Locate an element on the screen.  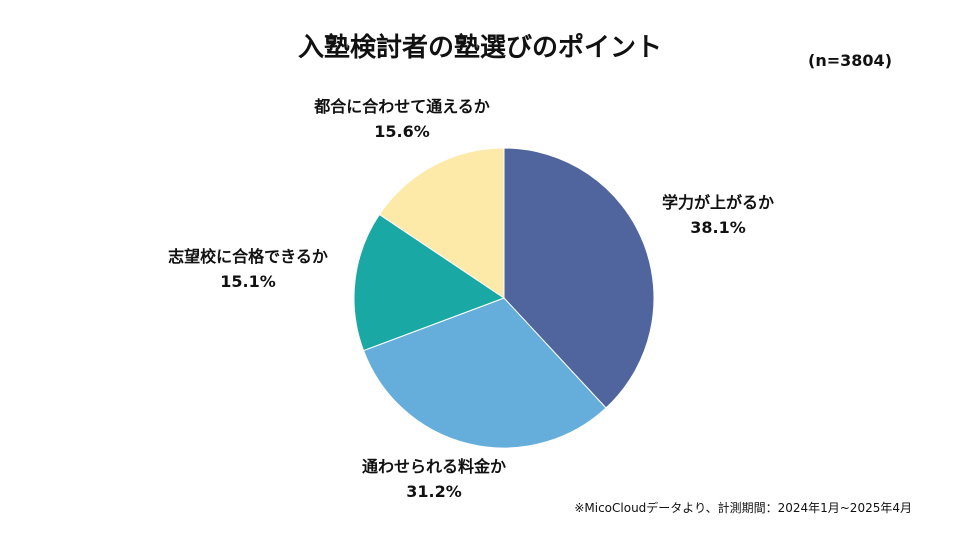
slice-category-label: 都合に合わせて通えるか is located at coordinates (401, 106).